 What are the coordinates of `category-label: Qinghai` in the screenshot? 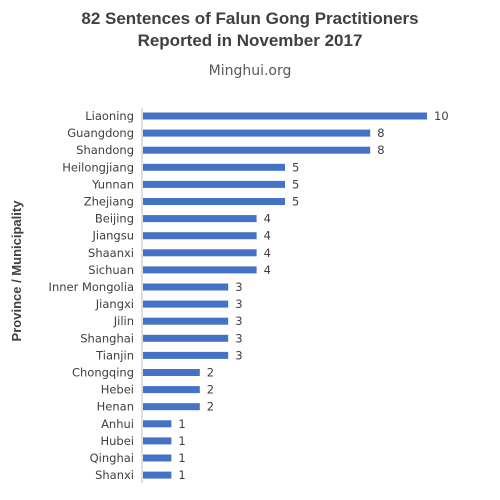 It's located at (112, 458).